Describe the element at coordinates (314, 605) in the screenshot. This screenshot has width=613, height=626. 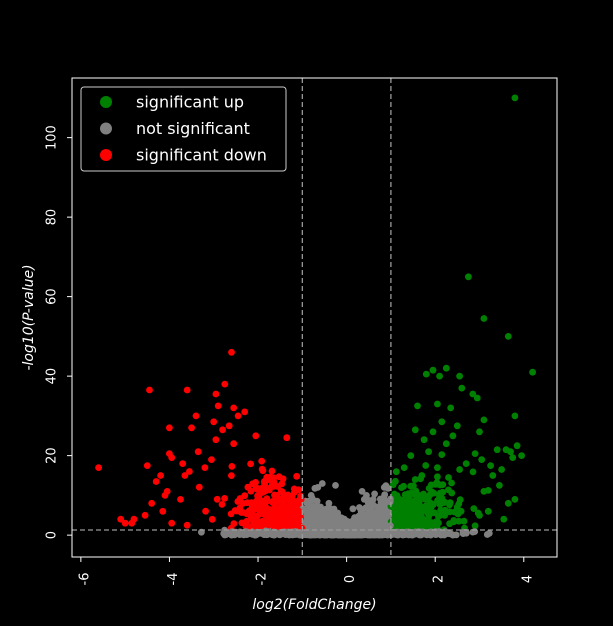
I see `x-axis-label: log2(FoldChange)` at that location.